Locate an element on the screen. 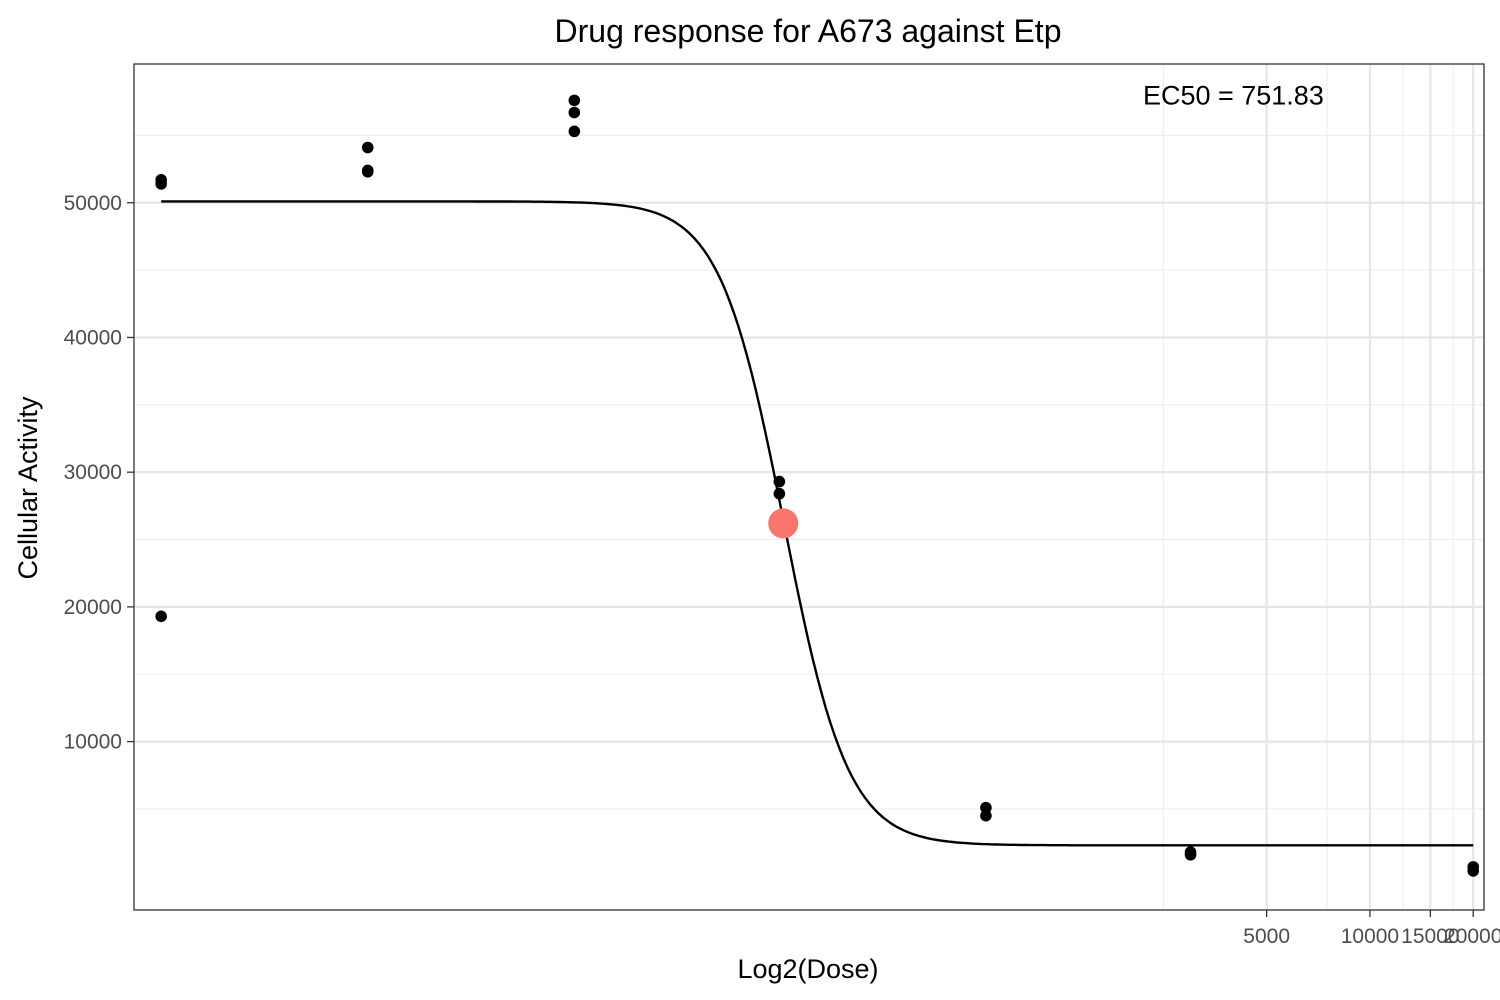 This screenshot has height=1000, width=1500. chart-title: Drug response for A673 against Etp is located at coordinates (808, 31).